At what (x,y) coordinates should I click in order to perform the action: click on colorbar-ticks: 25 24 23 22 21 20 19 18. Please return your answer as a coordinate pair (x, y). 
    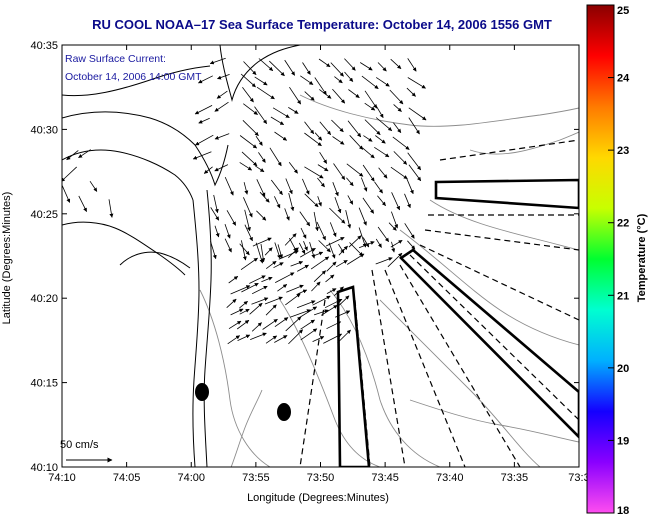
    Looking at the image, I should click on (619, 260).